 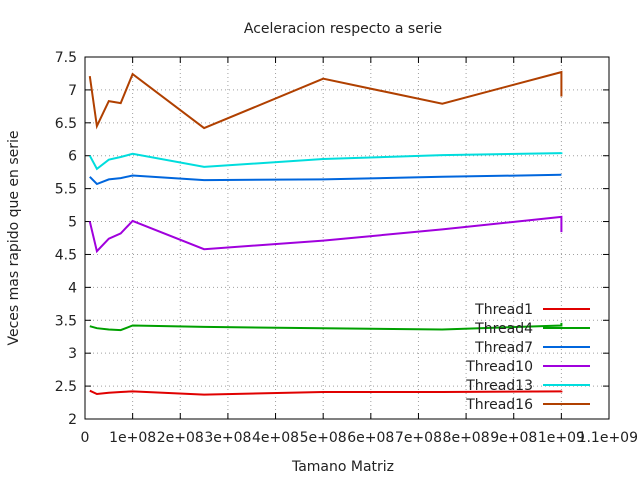 I want to click on x-tick-label: 4e+08, so click(x=275, y=438).